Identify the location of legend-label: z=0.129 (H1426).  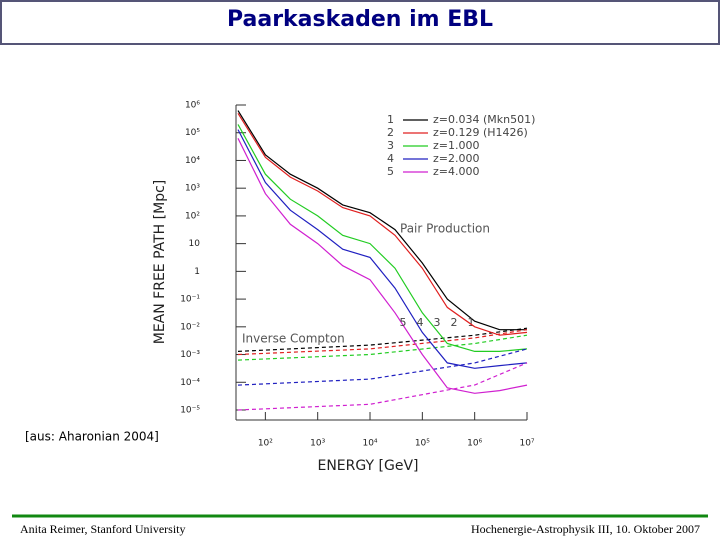
(480, 132).